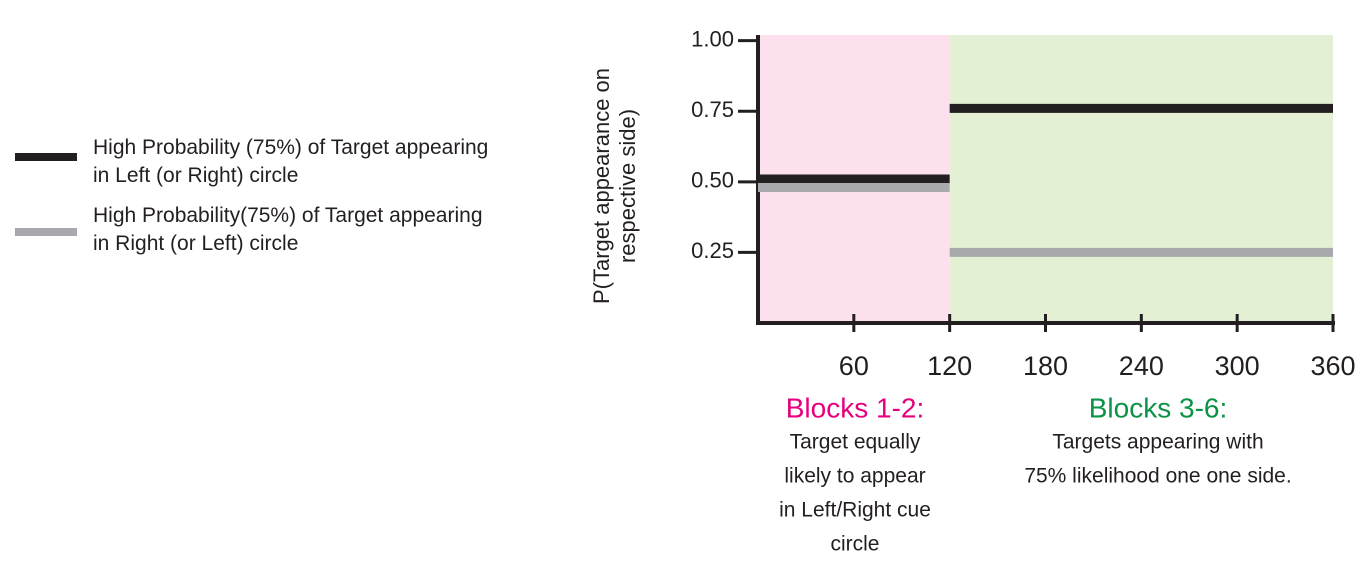 This screenshot has width=1368, height=585. Describe the element at coordinates (614, 186) in the screenshot. I see `y-axis-label: P(Target appearance on respective side)` at that location.